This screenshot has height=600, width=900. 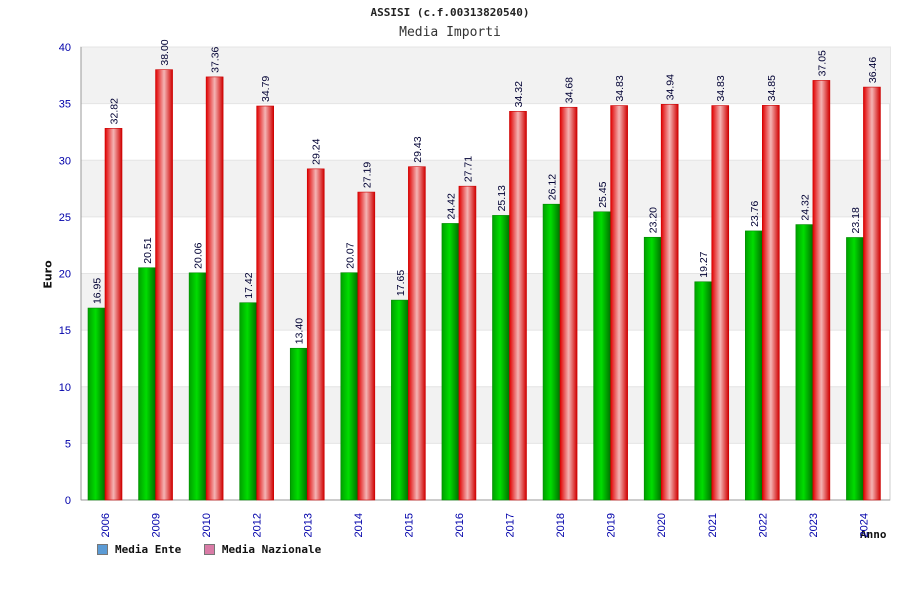 I want to click on y-axis-ticks: 0 5 10 15 20 25 30 35 40, so click(x=65, y=274).